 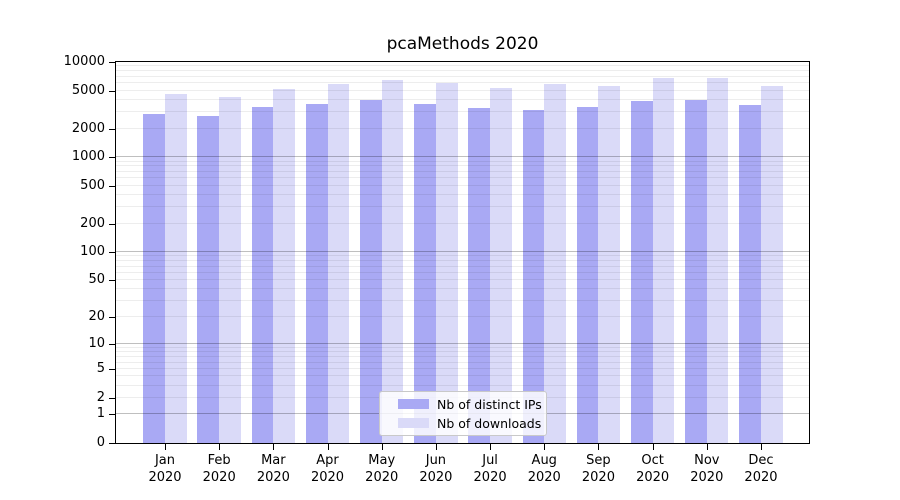 I want to click on legend-item-distinct-ips: Nb of distinct IPs, so click(x=463, y=404).